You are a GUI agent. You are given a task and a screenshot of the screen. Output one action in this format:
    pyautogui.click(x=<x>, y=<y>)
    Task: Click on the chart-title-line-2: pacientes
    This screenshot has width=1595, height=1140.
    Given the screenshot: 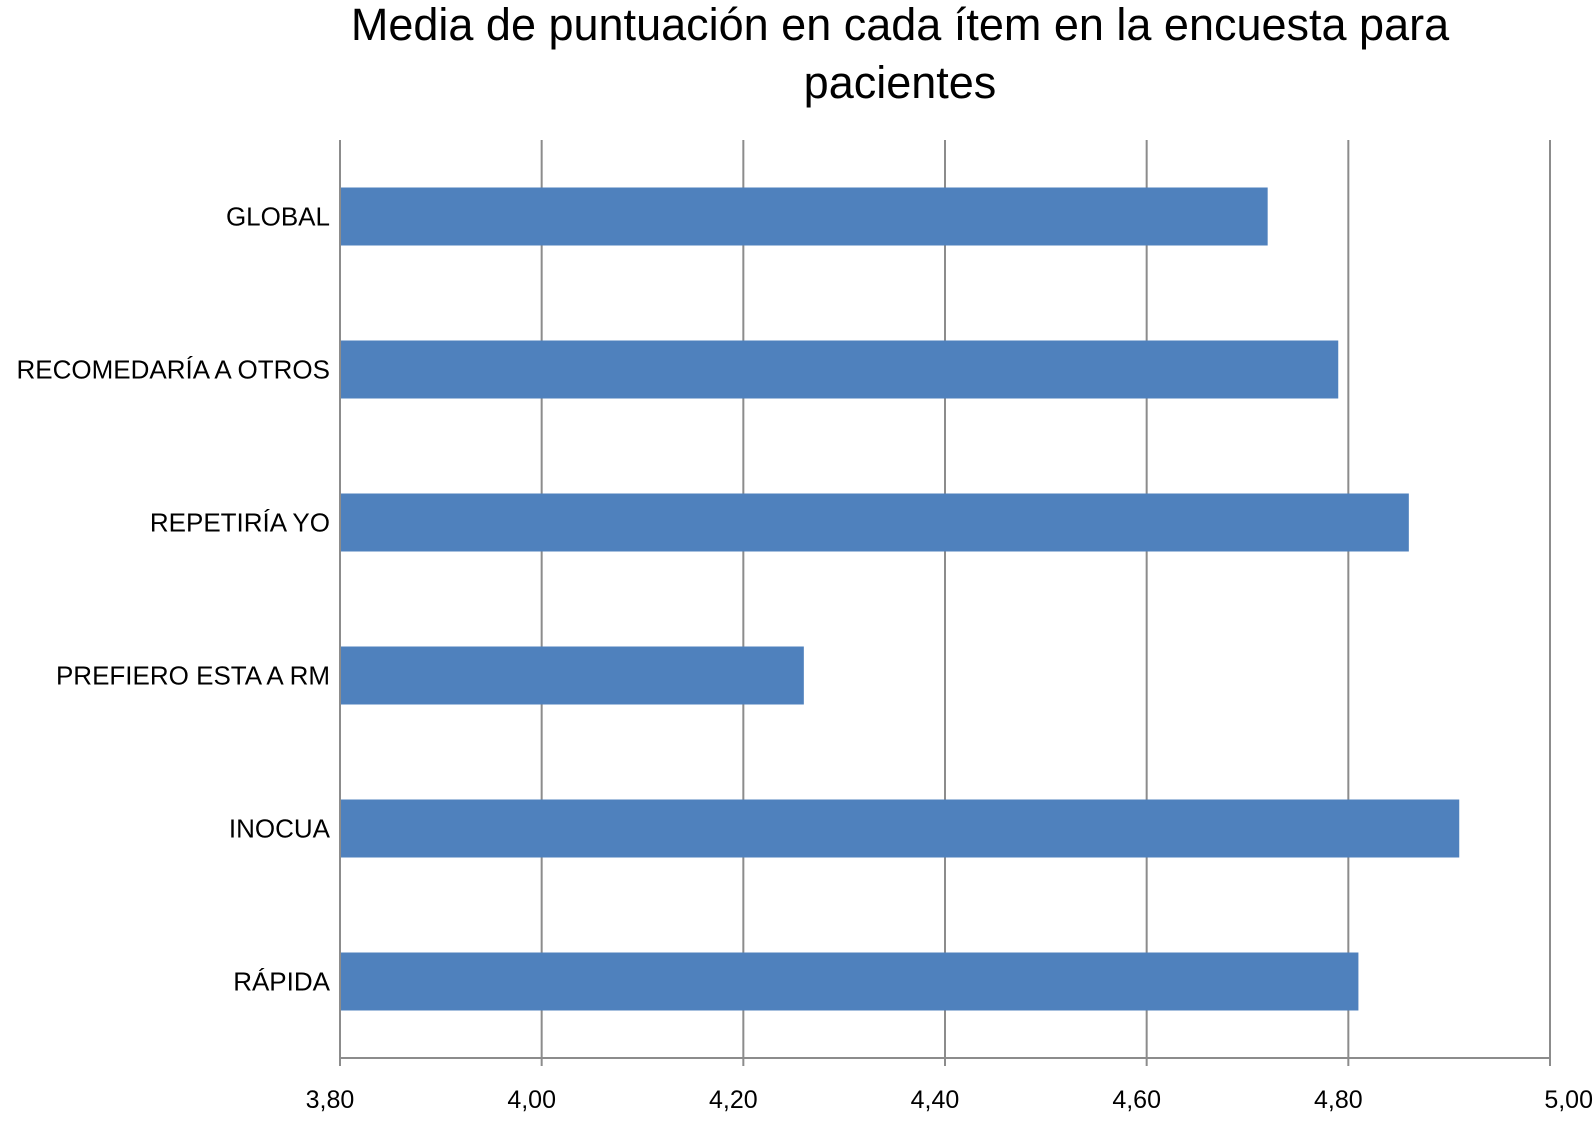 What is the action you would take?
    pyautogui.click(x=900, y=82)
    